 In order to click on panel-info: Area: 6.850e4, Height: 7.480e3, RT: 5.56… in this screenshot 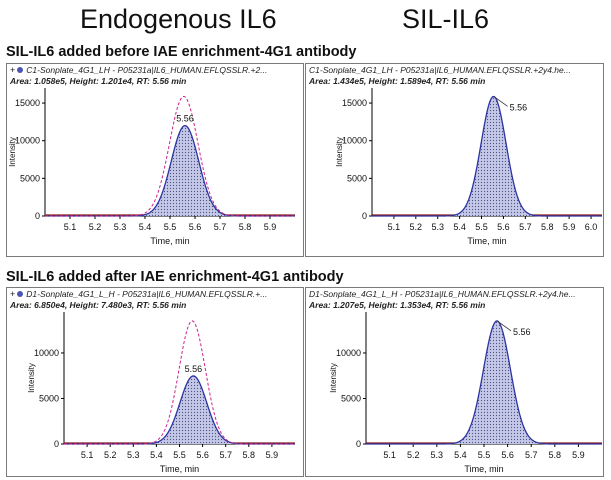, I will do `click(98, 305)`.